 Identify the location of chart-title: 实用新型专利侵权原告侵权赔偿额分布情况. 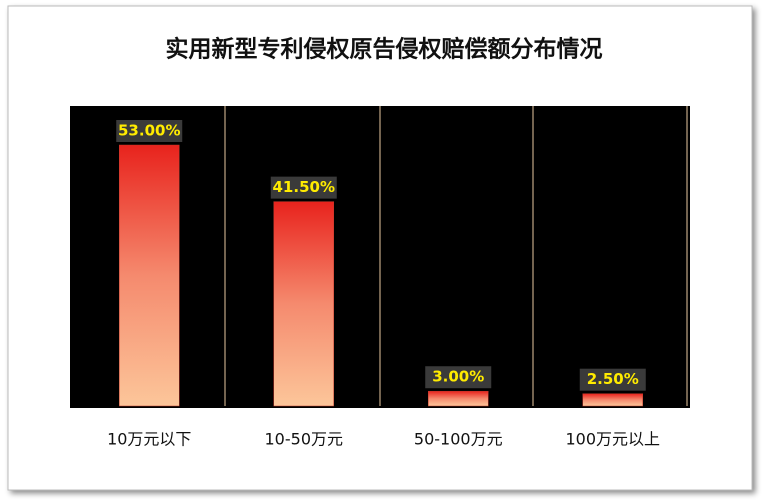
(384, 49).